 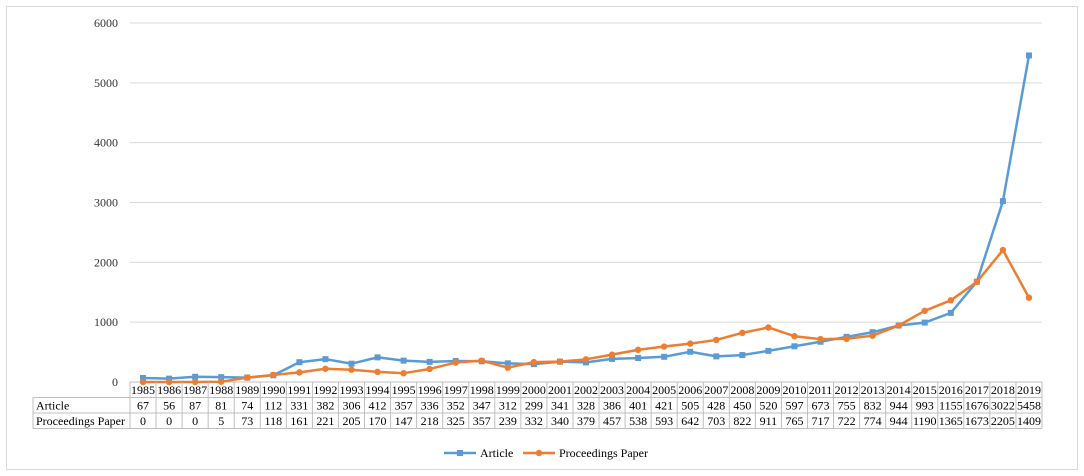 I want to click on x-tick-label: 1994, so click(x=378, y=390).